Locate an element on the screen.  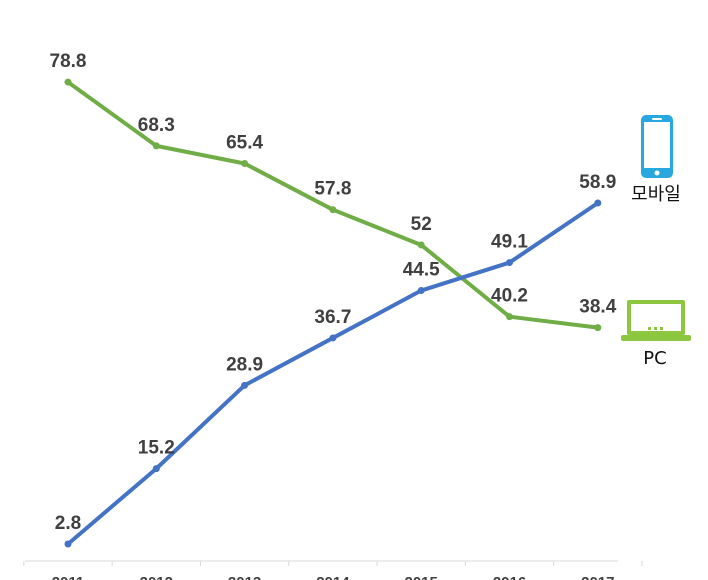
data-label-pc: 78.8 is located at coordinates (68, 61).